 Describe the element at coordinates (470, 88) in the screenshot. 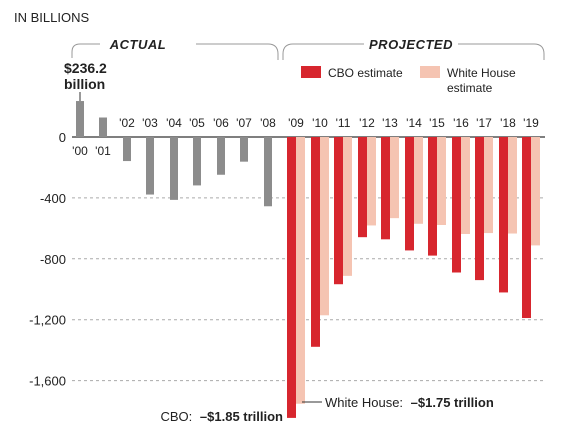

I see `legend-label-white-house-line2: estimate` at that location.